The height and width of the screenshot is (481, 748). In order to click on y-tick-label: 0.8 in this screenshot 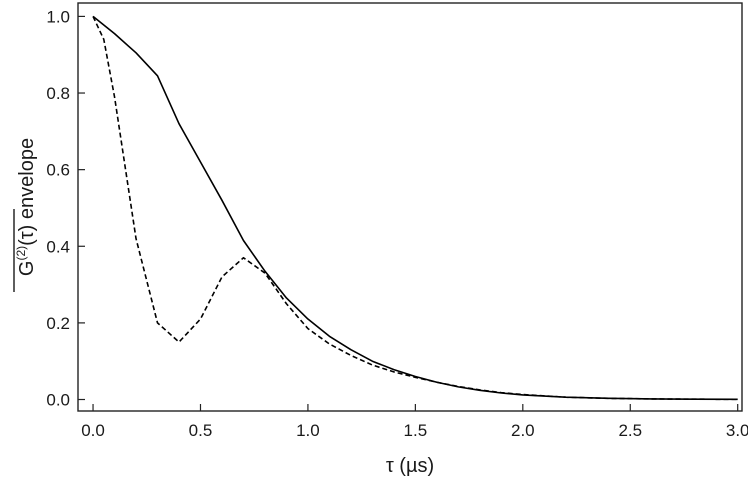, I will do `click(58, 93)`.